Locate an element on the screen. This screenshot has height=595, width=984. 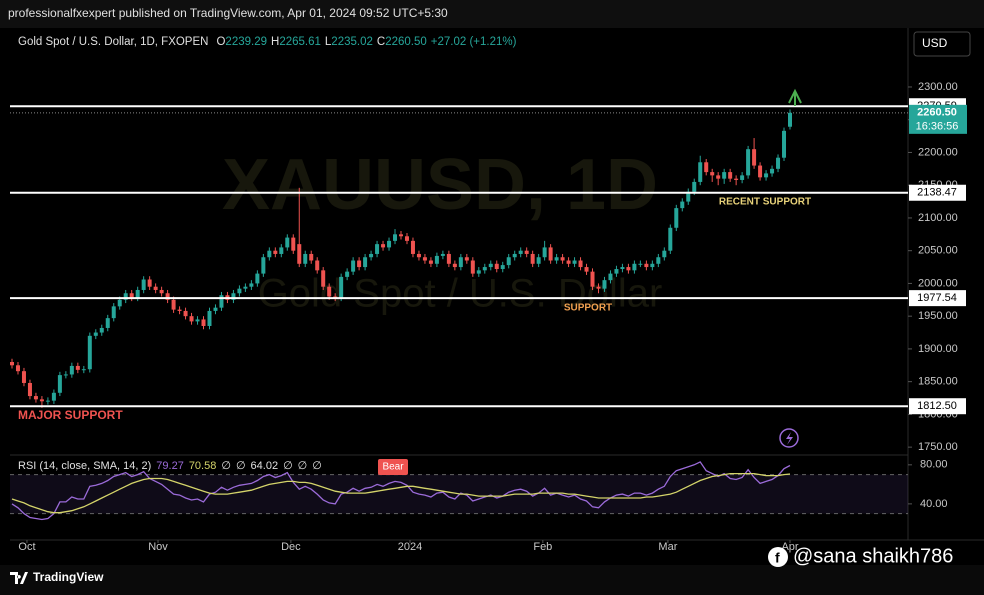
y-tick-label: 1900.00 is located at coordinates (938, 349).